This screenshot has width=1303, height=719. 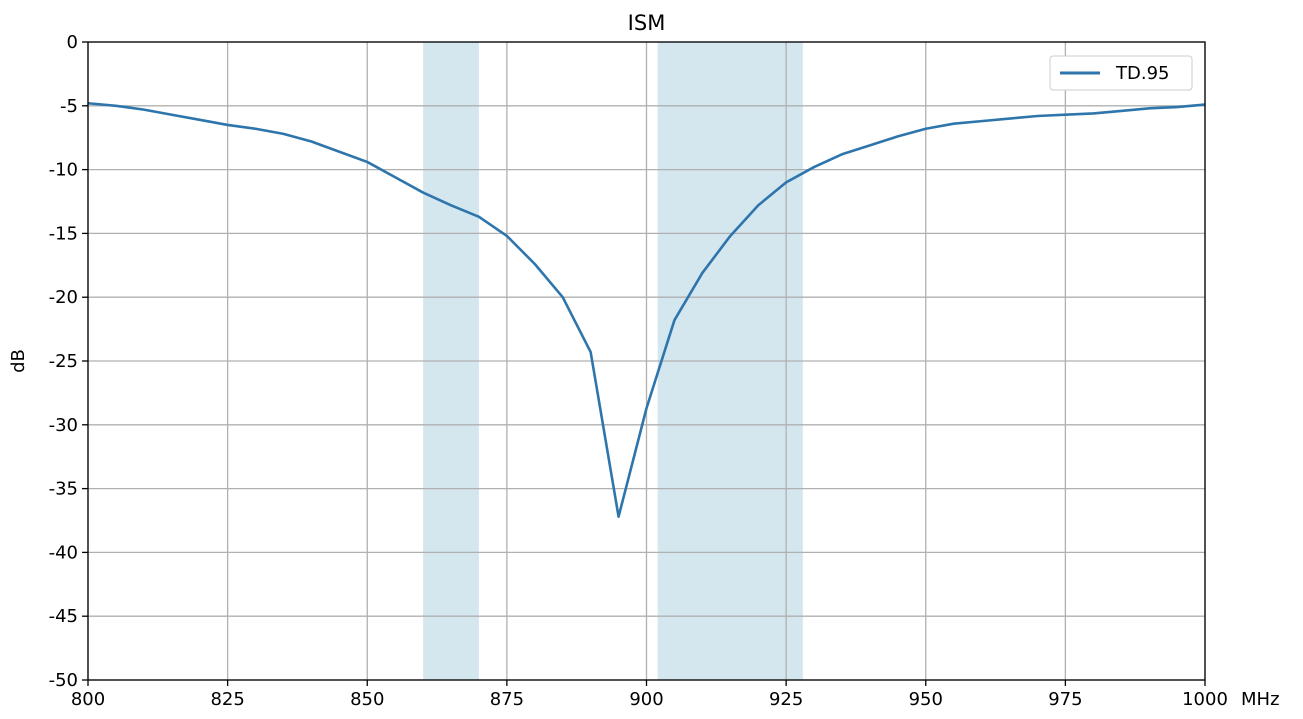 What do you see at coordinates (69, 106) in the screenshot?
I see `y-tick-label: -5` at bounding box center [69, 106].